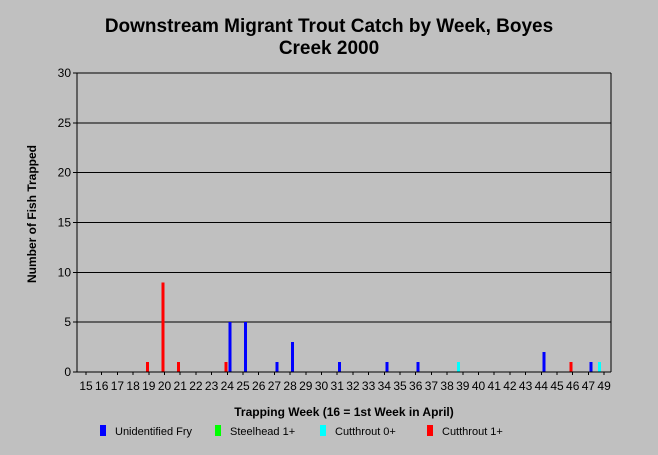 The width and height of the screenshot is (658, 455). I want to click on x-tick-label: 21, so click(181, 386).